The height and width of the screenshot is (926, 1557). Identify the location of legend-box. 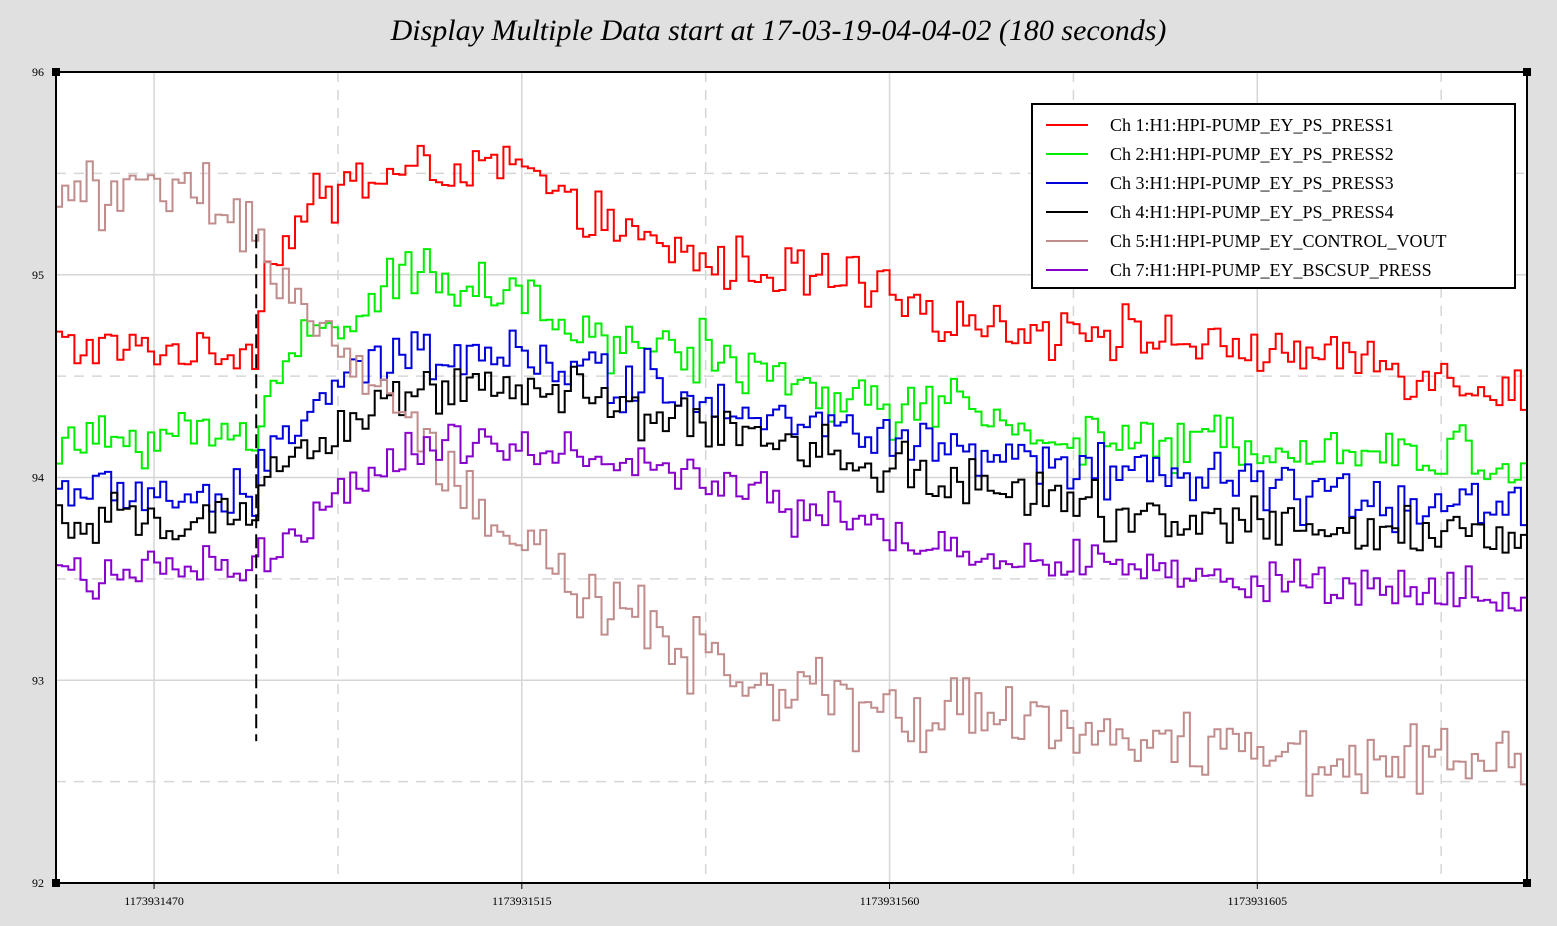
(1273, 196).